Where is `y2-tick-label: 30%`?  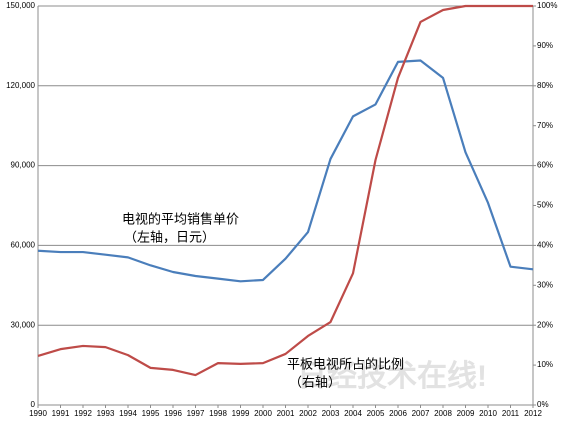 y2-tick-label: 30% is located at coordinates (545, 284).